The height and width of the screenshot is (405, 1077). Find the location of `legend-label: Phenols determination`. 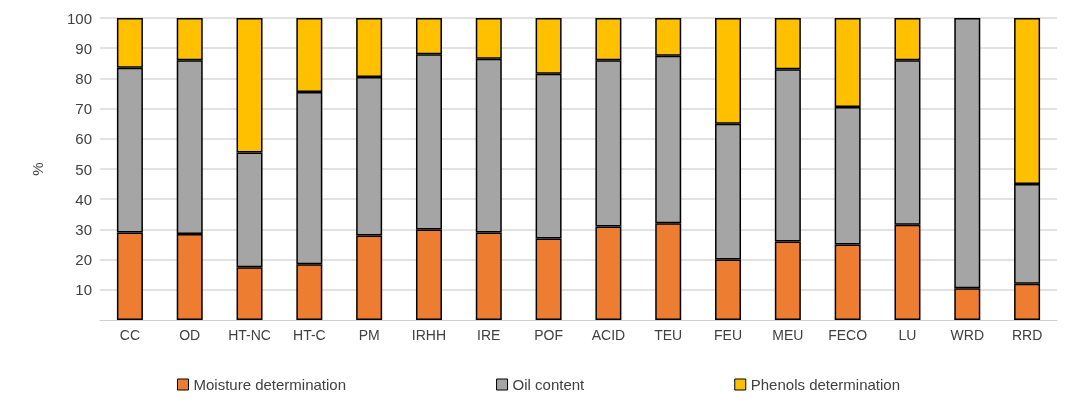

legend-label: Phenols determination is located at coordinates (825, 384).